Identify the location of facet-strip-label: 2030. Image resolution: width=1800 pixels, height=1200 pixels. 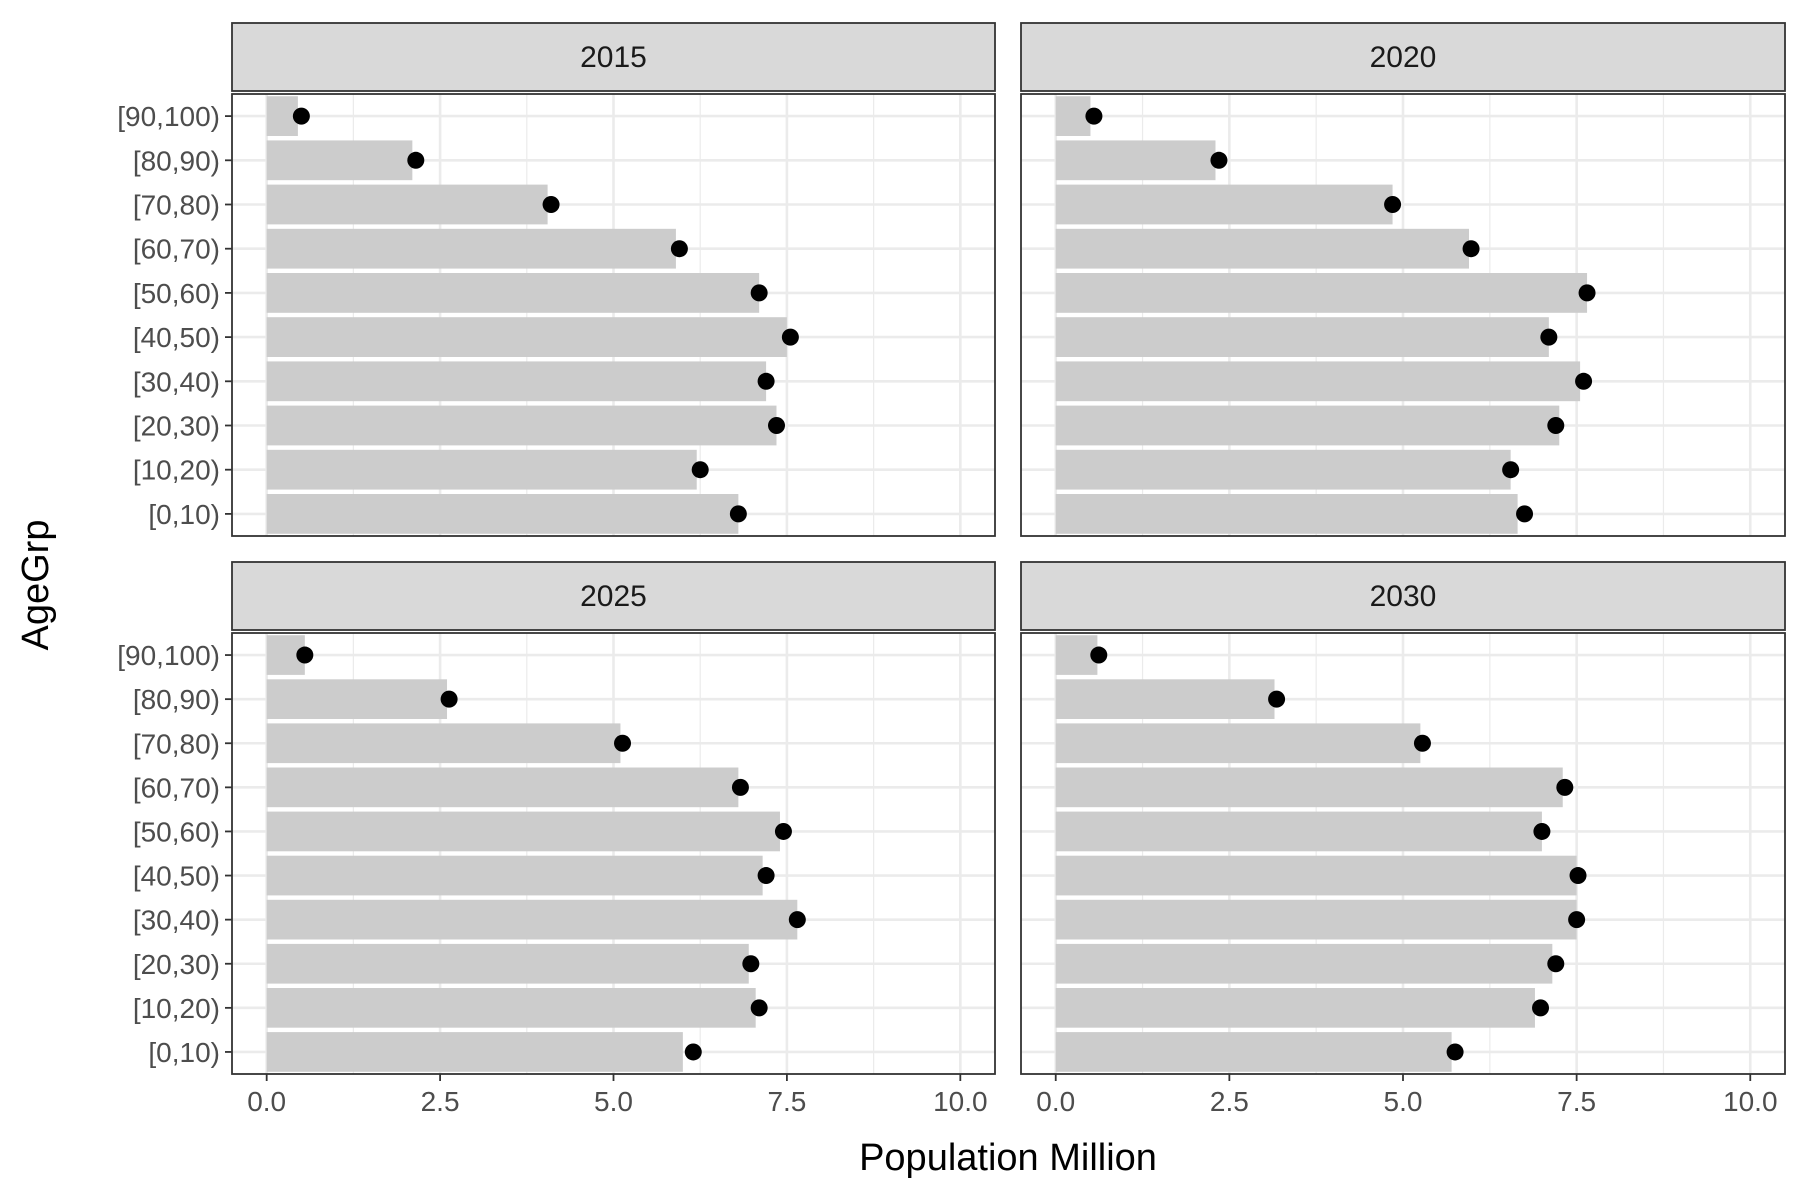
(1403, 596).